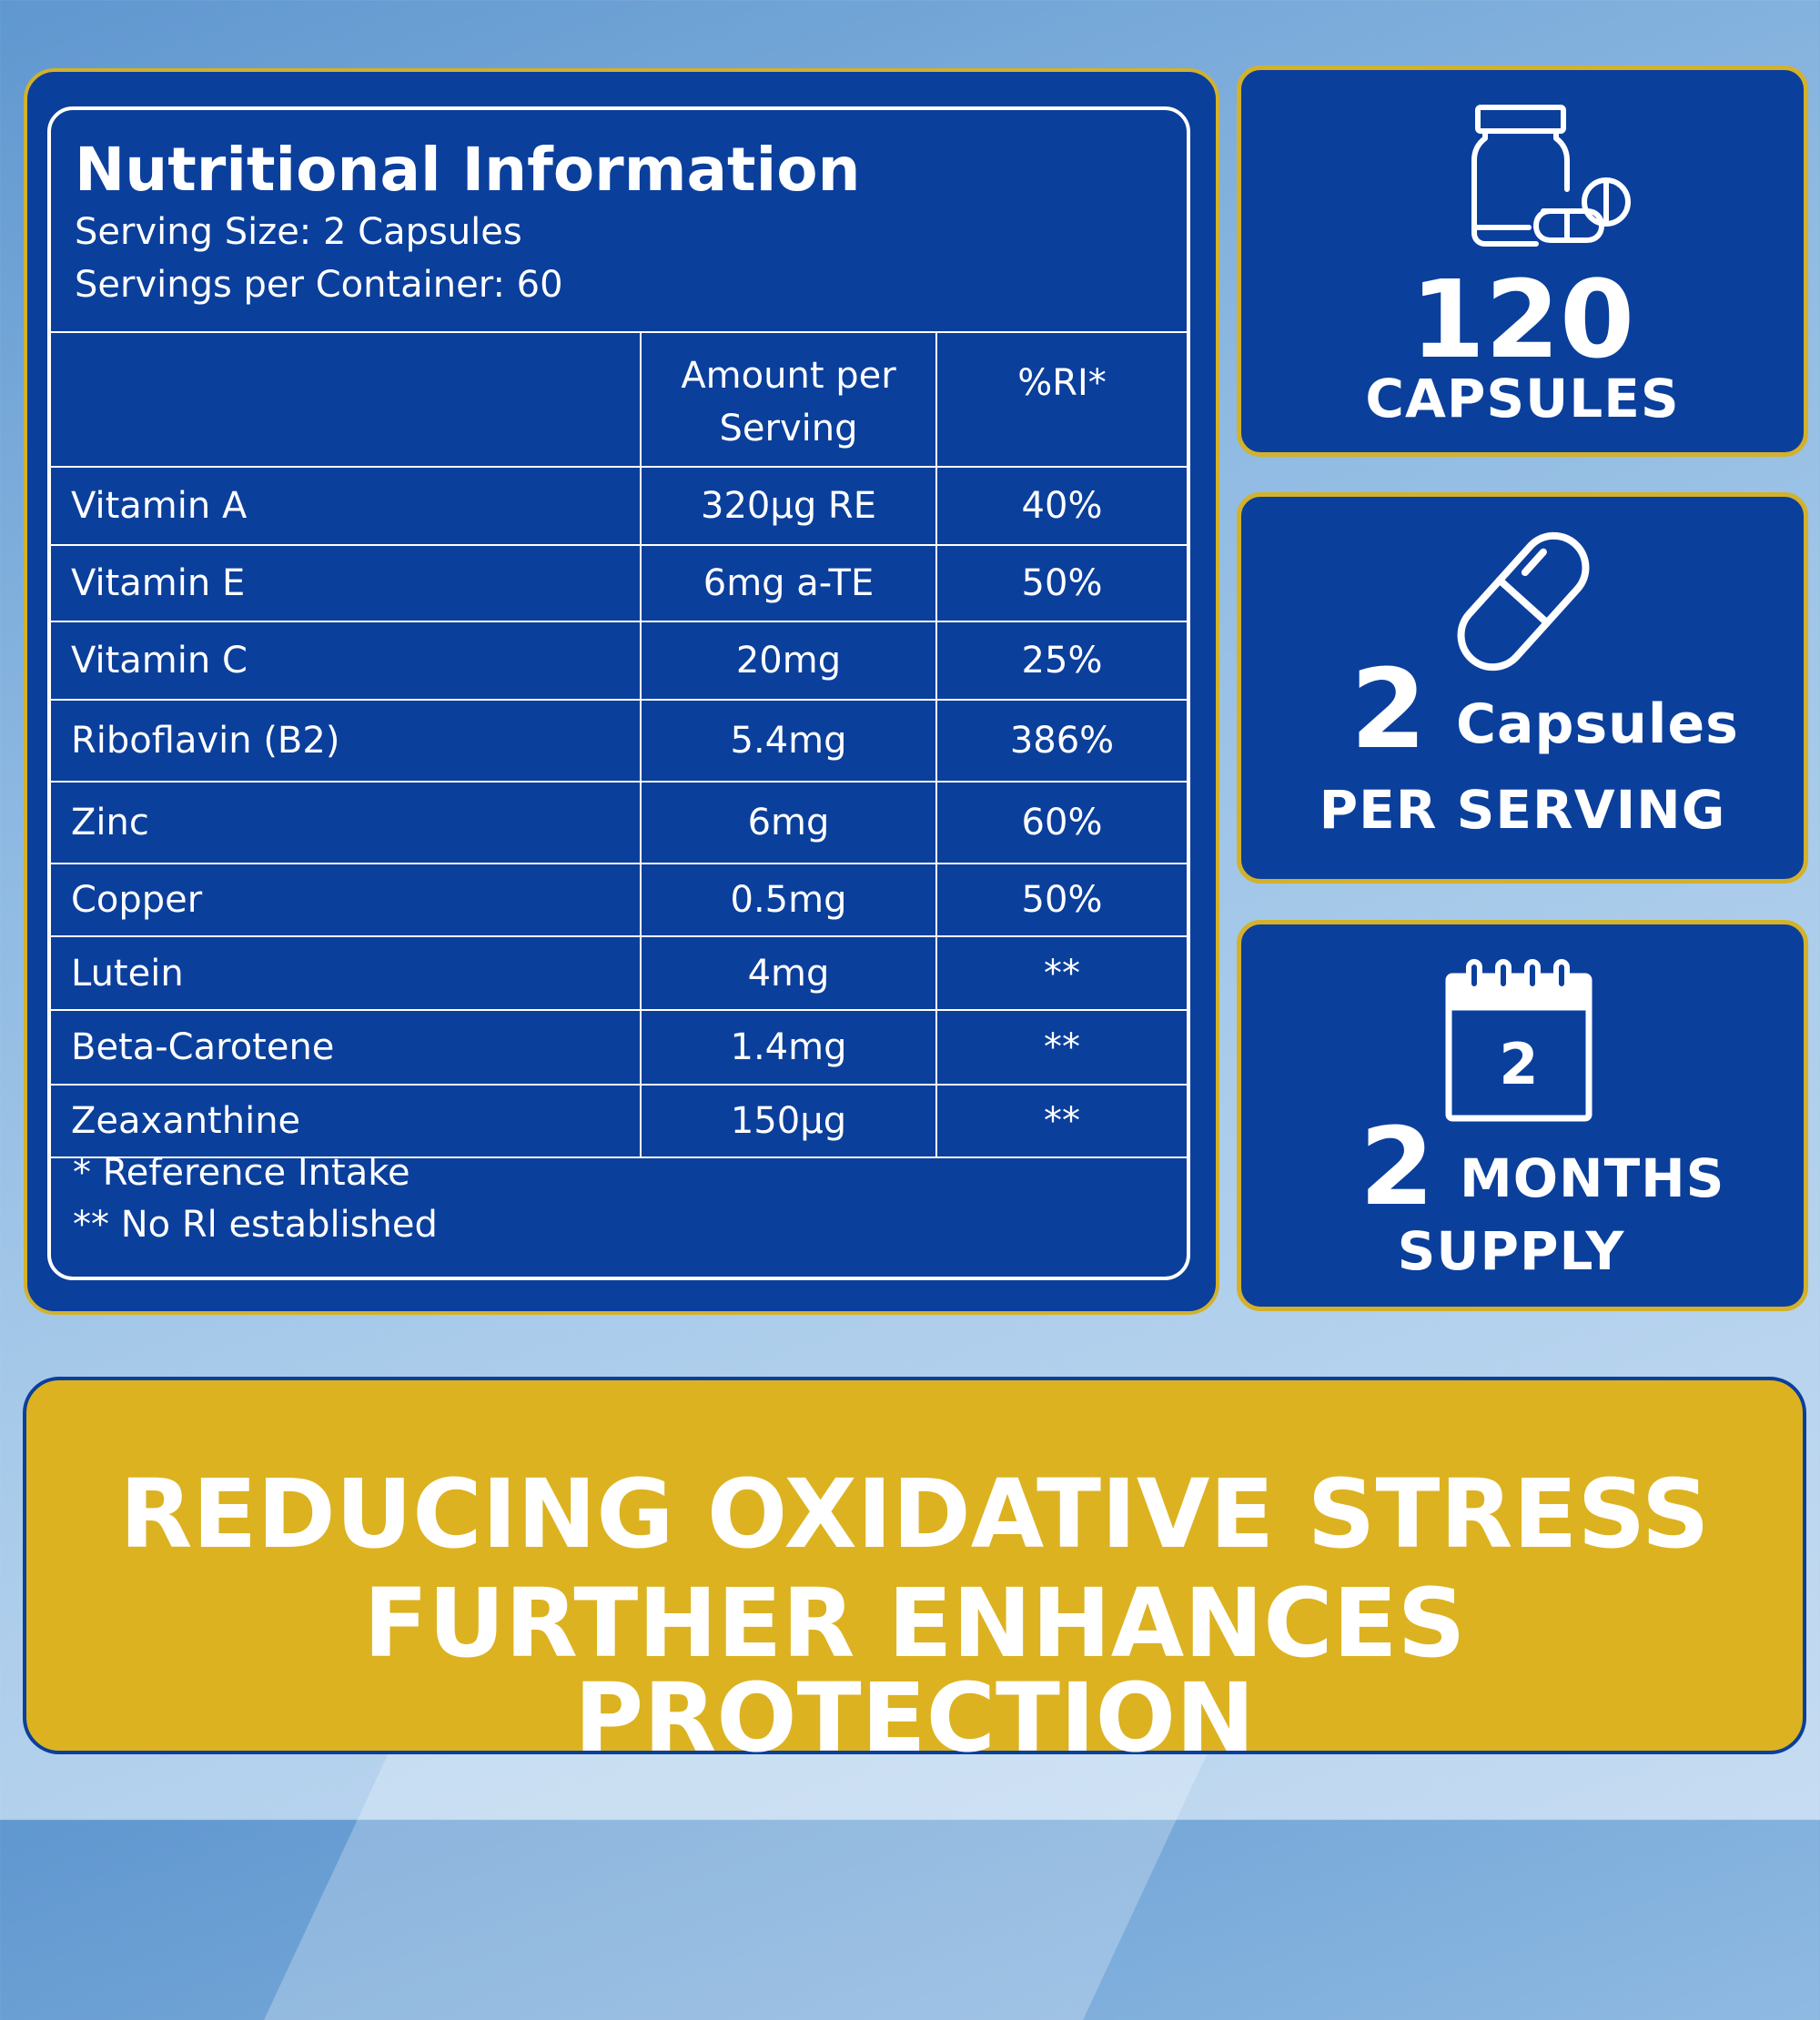  I want to click on nutrient-ri: 386%, so click(1061, 741).